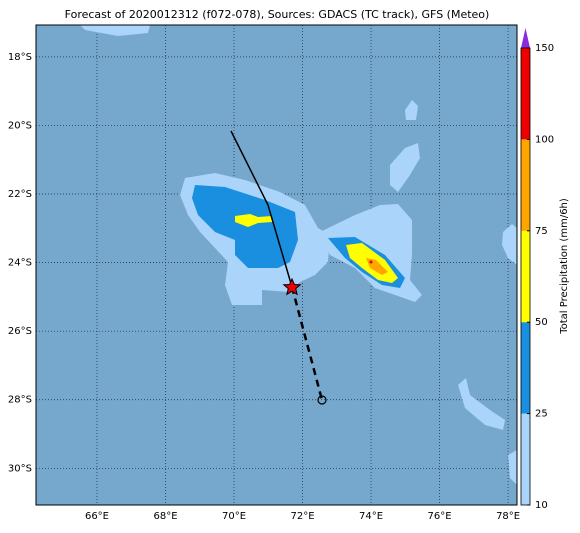 Image resolution: width=580 pixels, height=533 pixels. What do you see at coordinates (525, 38) in the screenshot?
I see `colorbar-extend` at bounding box center [525, 38].